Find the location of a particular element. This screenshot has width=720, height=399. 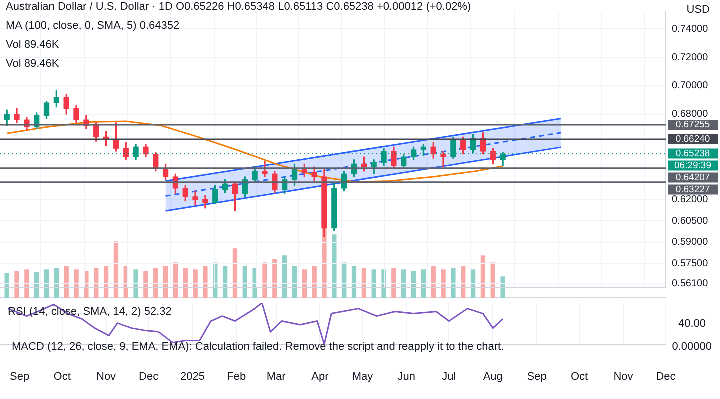

ref-line-label: 0.66240 is located at coordinates (693, 140).